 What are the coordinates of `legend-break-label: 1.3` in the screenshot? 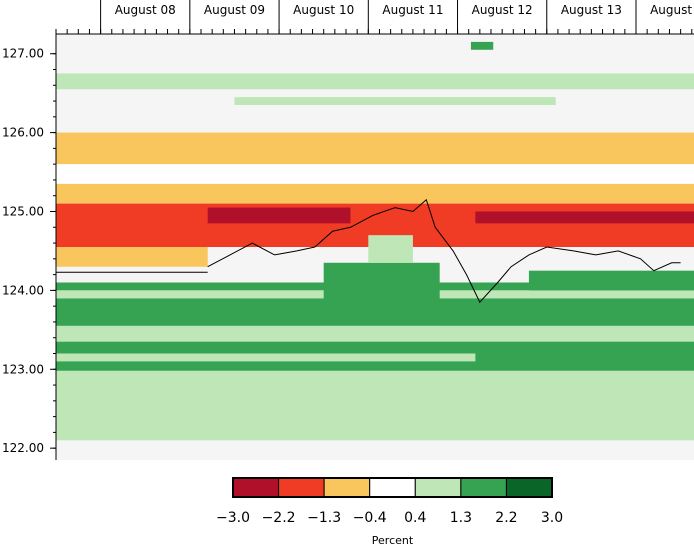 It's located at (461, 518).